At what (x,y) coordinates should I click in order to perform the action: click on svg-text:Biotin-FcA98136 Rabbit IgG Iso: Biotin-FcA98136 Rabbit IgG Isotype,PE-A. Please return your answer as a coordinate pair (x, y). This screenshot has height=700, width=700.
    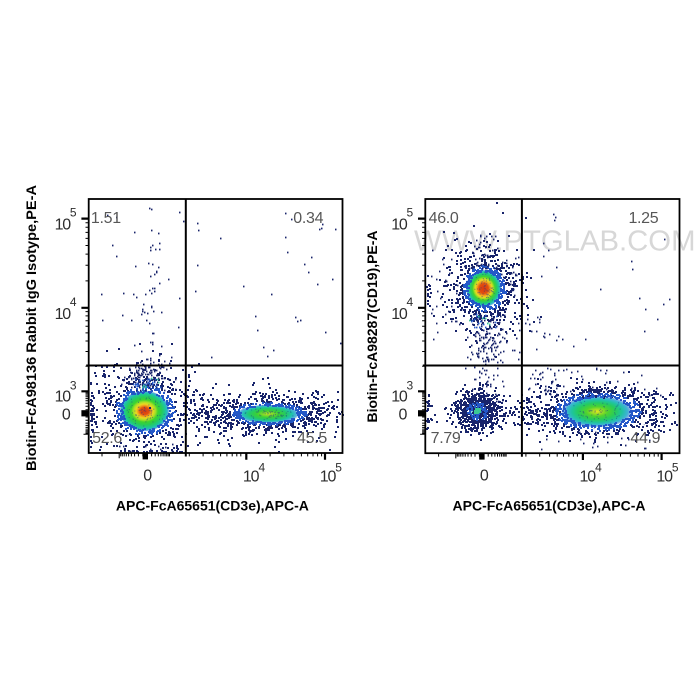
    Looking at the image, I should click on (31, 328).